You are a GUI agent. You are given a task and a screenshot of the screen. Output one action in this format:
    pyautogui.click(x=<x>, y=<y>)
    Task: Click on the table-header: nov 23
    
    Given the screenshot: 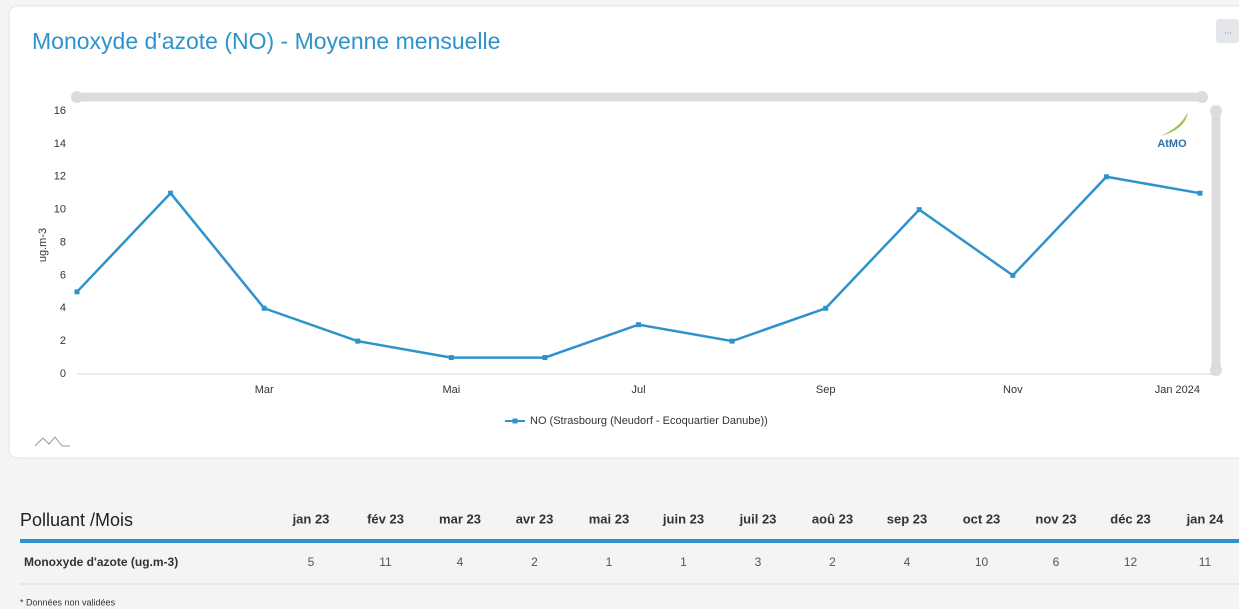 What is the action you would take?
    pyautogui.click(x=1055, y=518)
    